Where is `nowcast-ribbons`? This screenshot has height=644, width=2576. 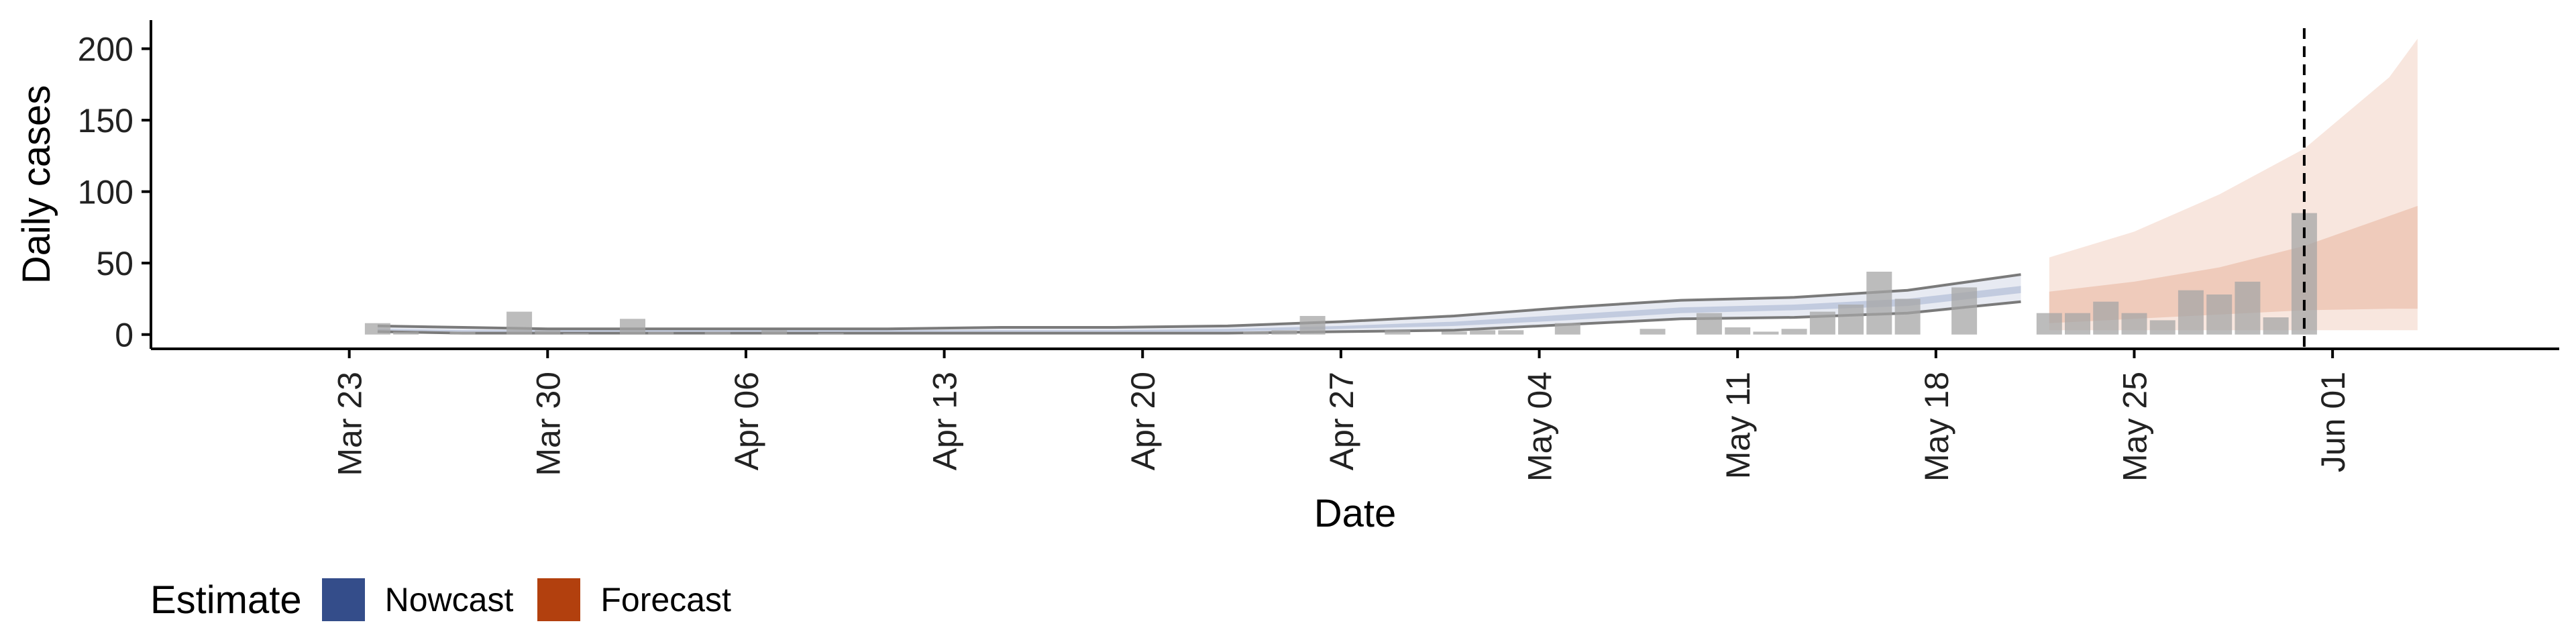 nowcast-ribbons is located at coordinates (1199, 304).